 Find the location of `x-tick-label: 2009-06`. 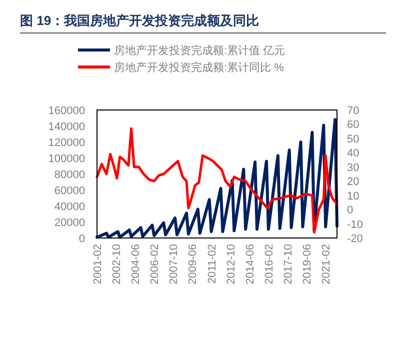

x-tick-label: 2009-06 is located at coordinates (193, 264).